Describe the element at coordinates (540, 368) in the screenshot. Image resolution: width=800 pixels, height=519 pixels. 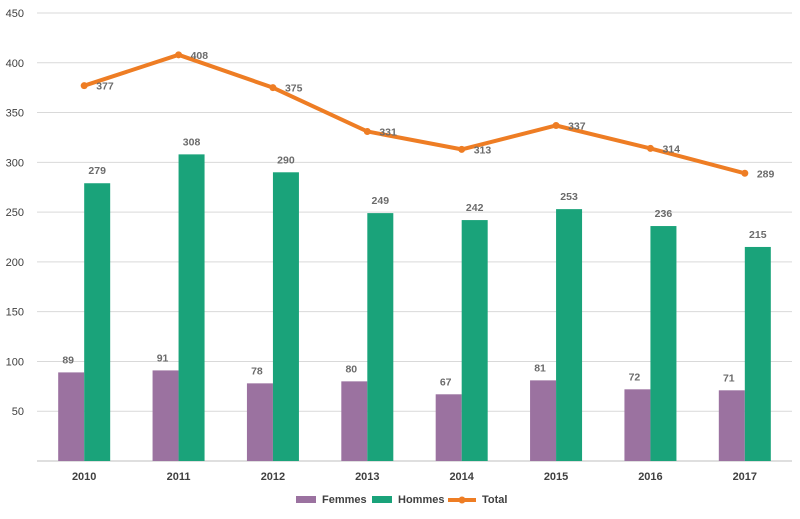
I see `data-label-femmes: 81` at that location.